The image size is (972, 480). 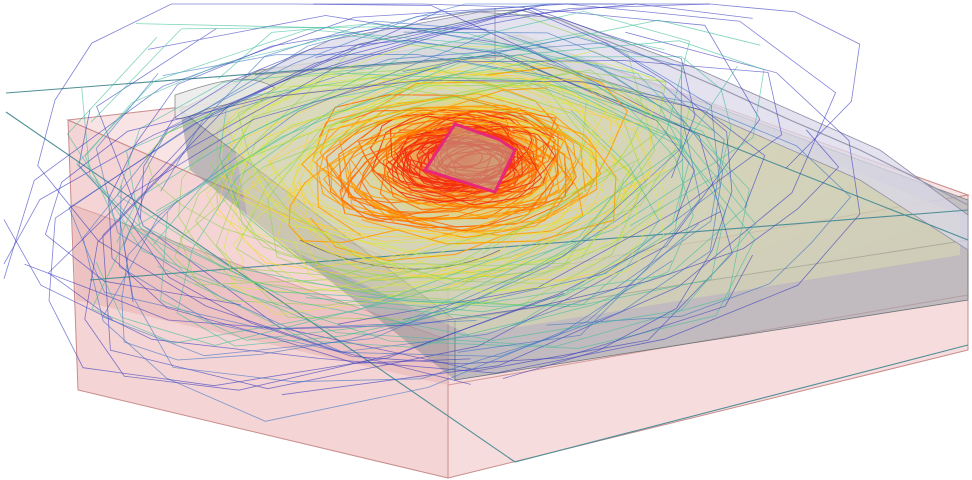 I want to click on source-zone-fill, so click(x=470, y=158).